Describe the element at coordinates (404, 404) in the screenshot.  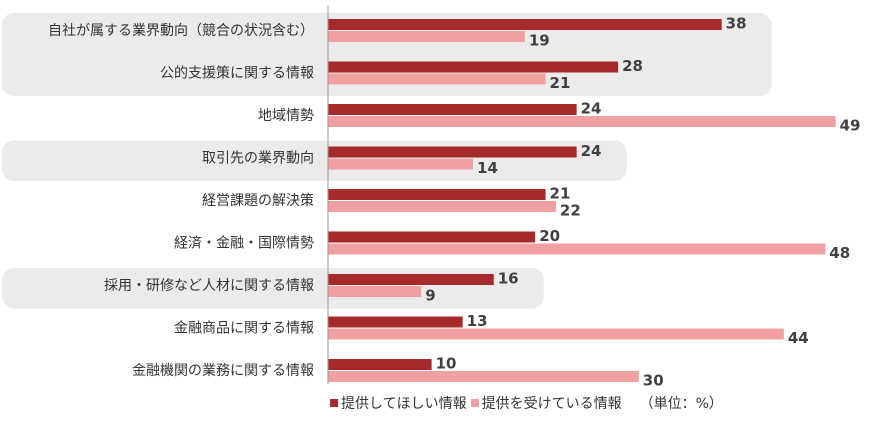
I see `legend-label-series1: 提供してほしい情報` at that location.